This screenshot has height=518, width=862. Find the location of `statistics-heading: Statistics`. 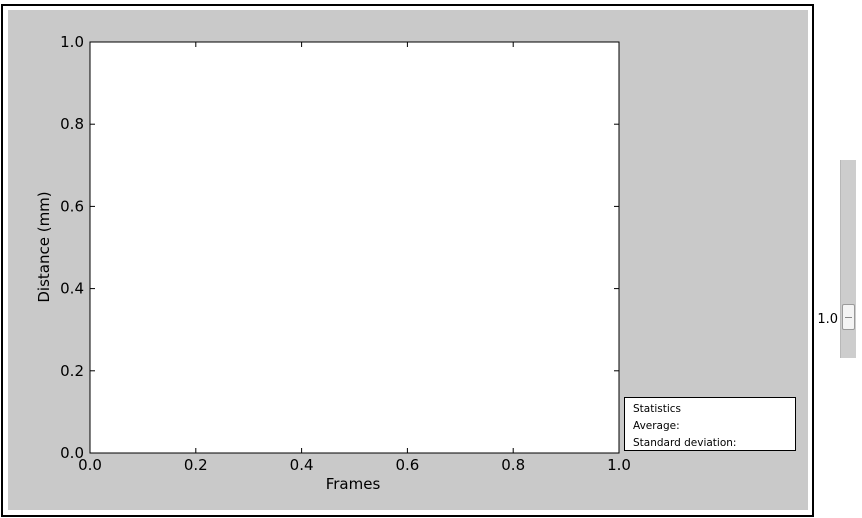

statistics-heading: Statistics is located at coordinates (657, 409).